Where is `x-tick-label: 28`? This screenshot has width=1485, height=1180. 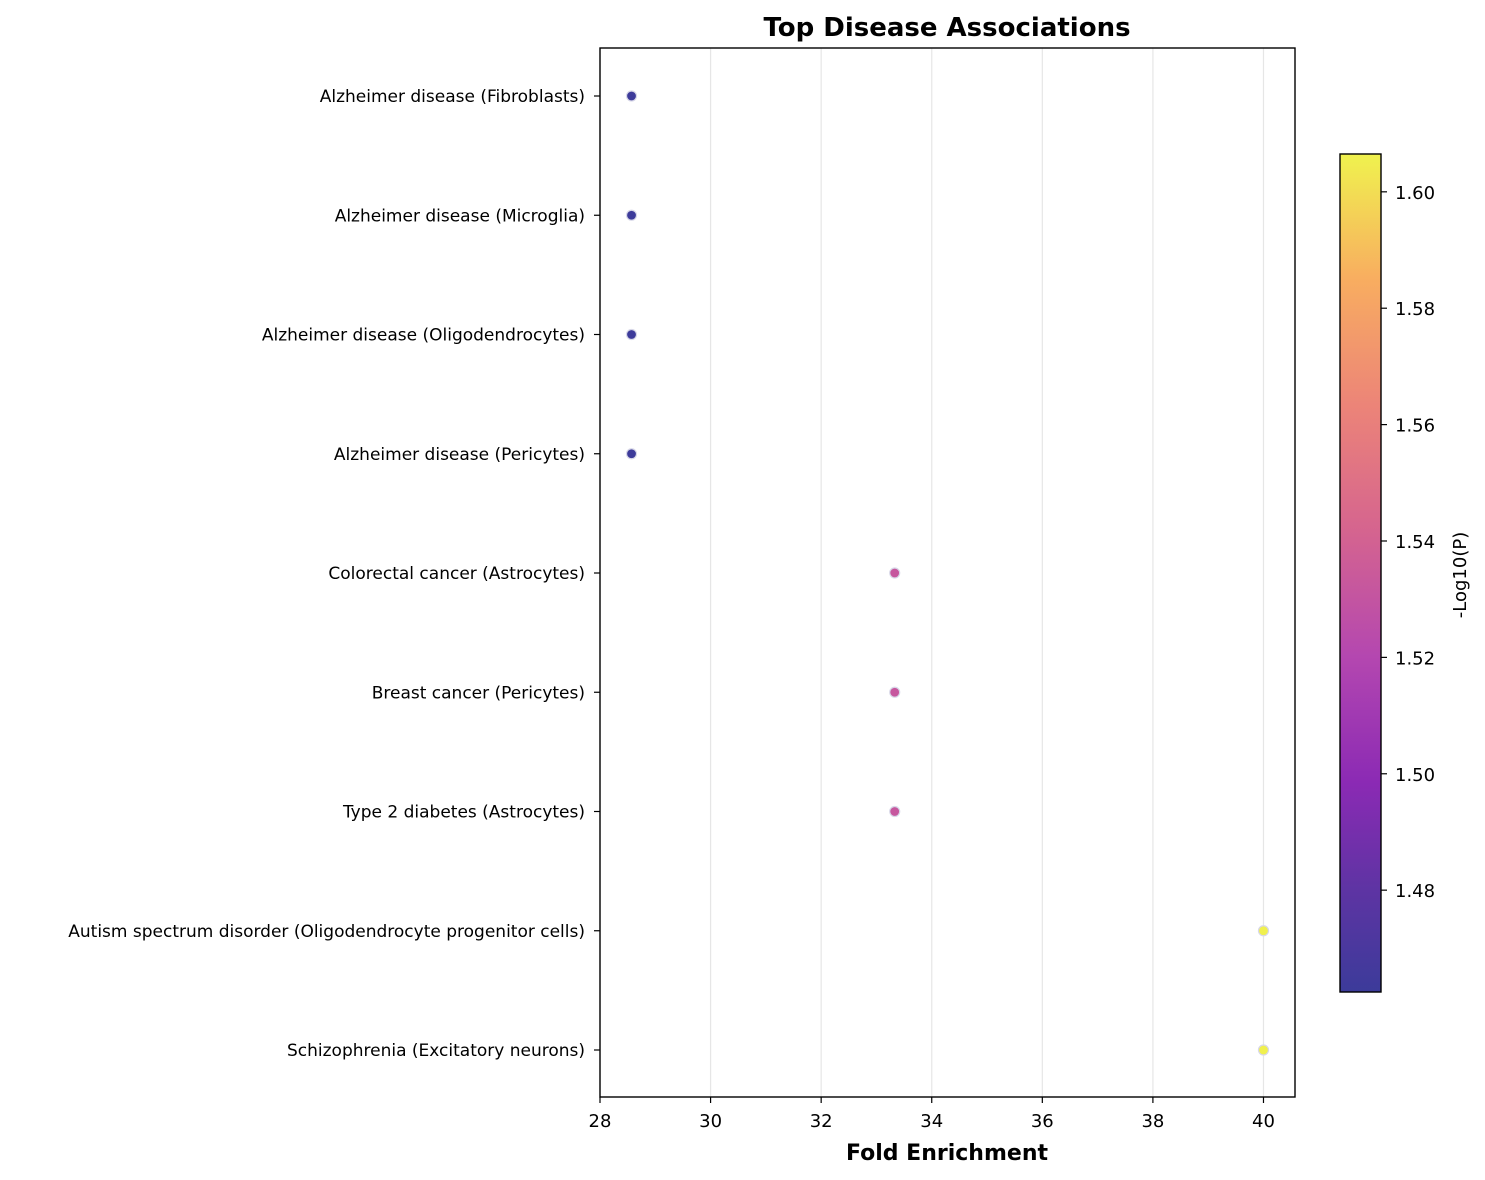
x-tick-label: 28 is located at coordinates (600, 1121).